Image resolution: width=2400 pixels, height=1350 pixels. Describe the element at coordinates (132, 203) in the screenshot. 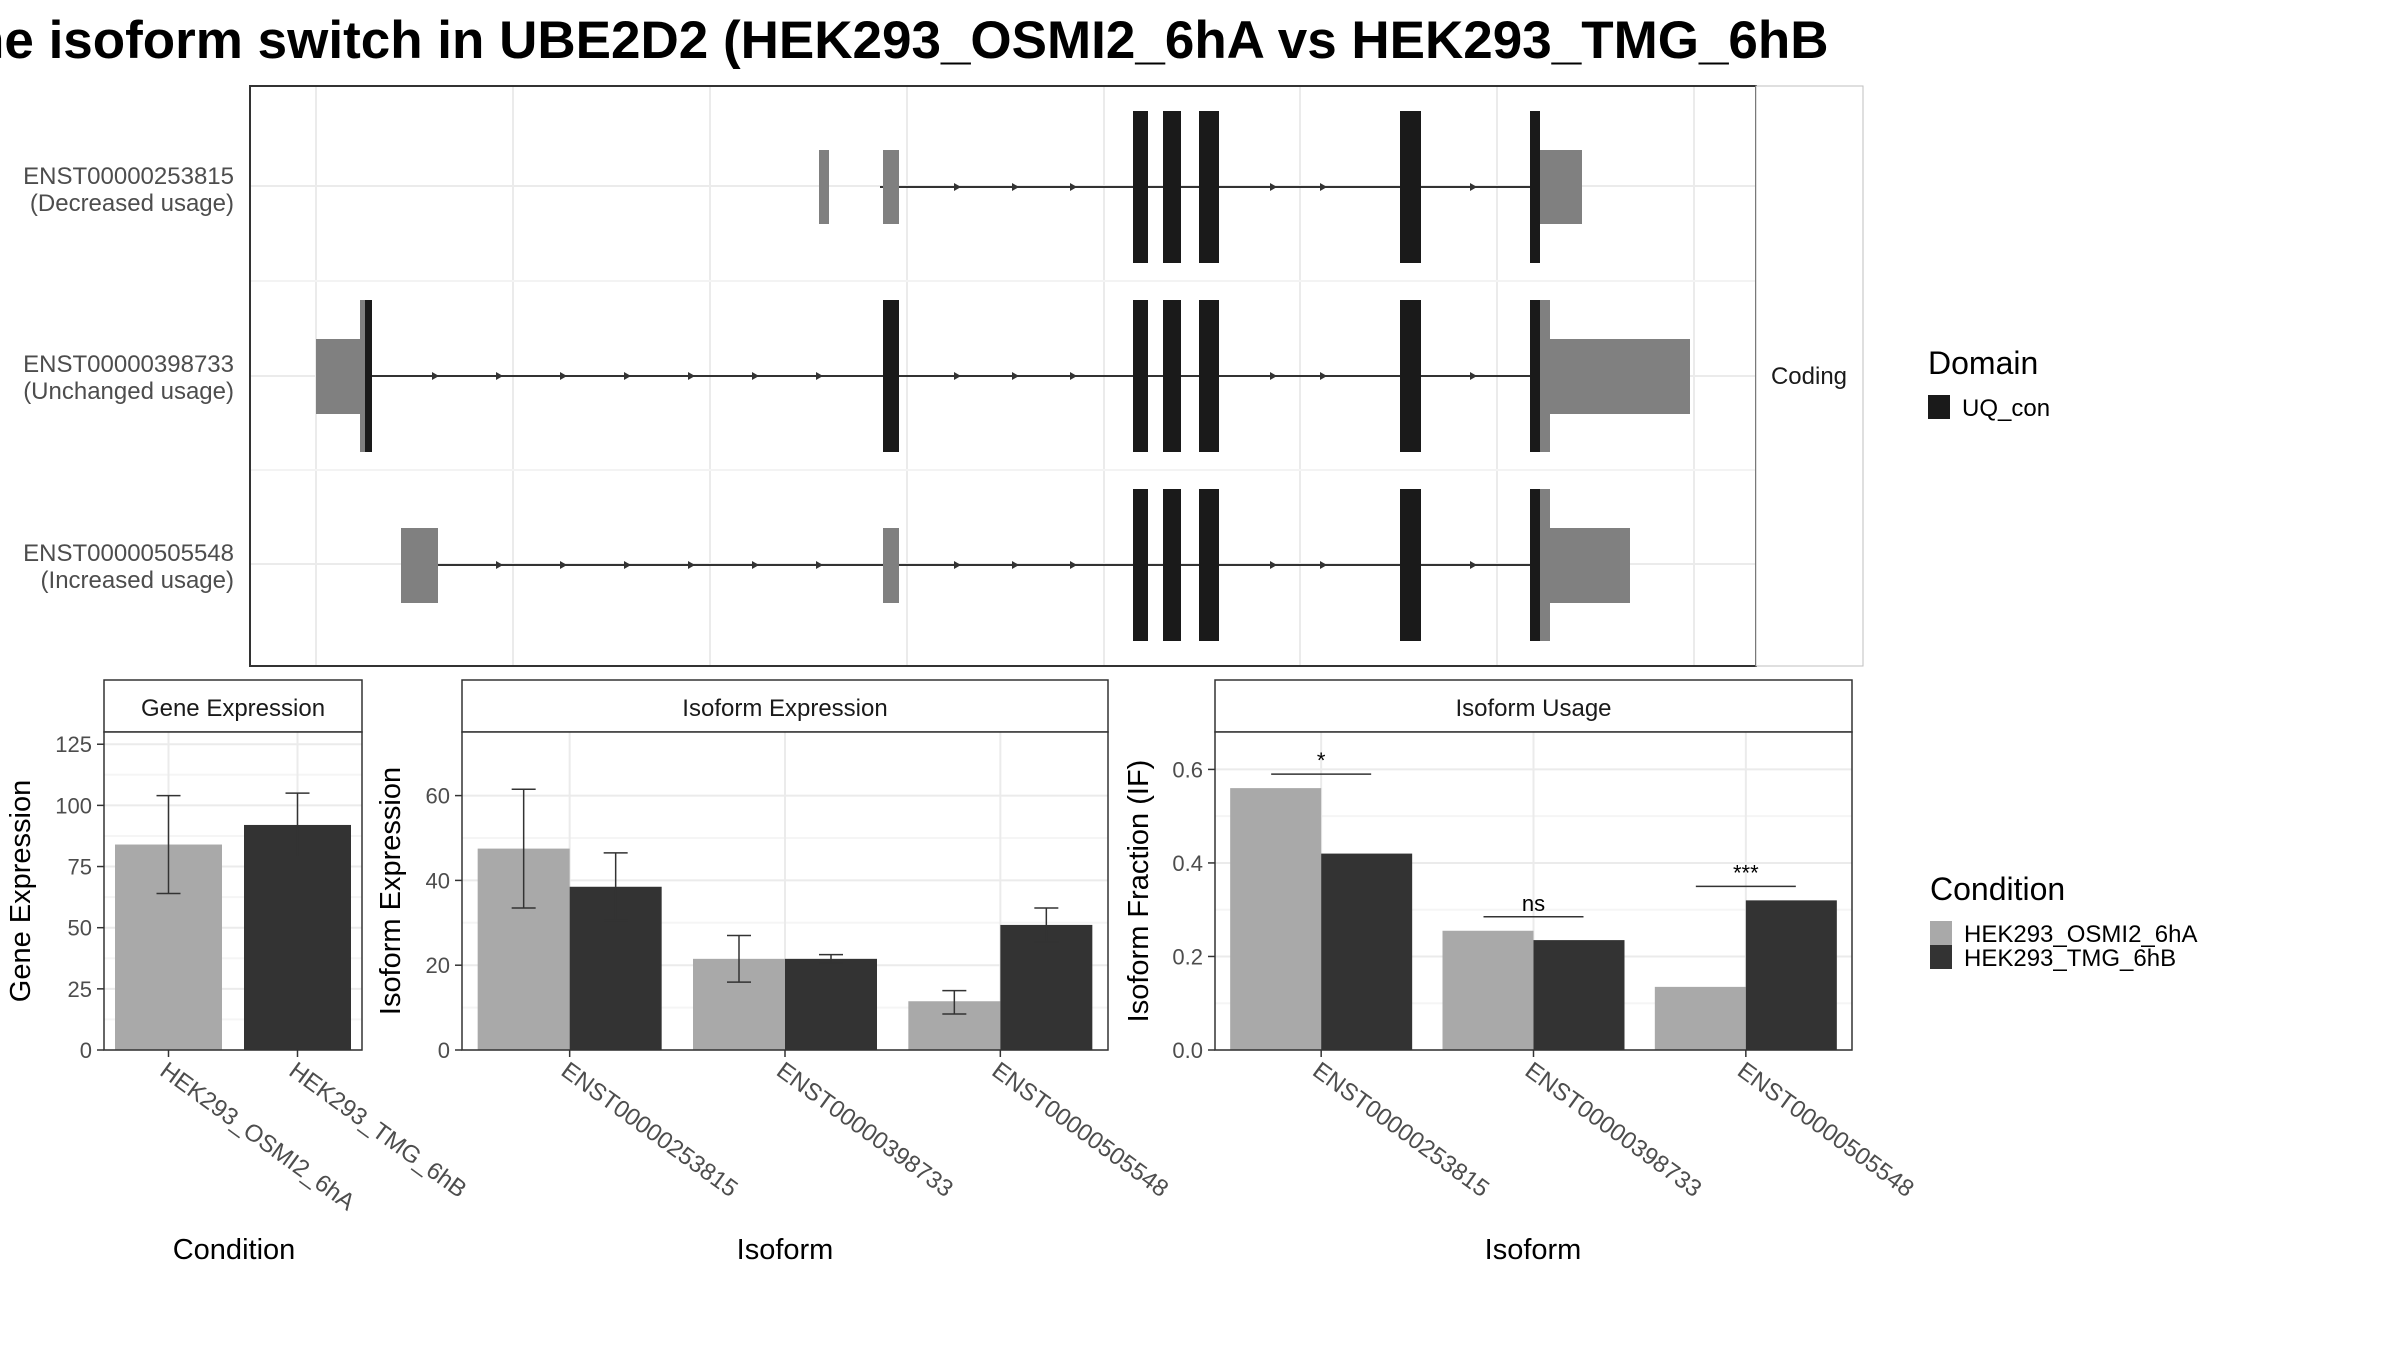

I see `isoform-label-1-usage: (Decreased usage)` at that location.